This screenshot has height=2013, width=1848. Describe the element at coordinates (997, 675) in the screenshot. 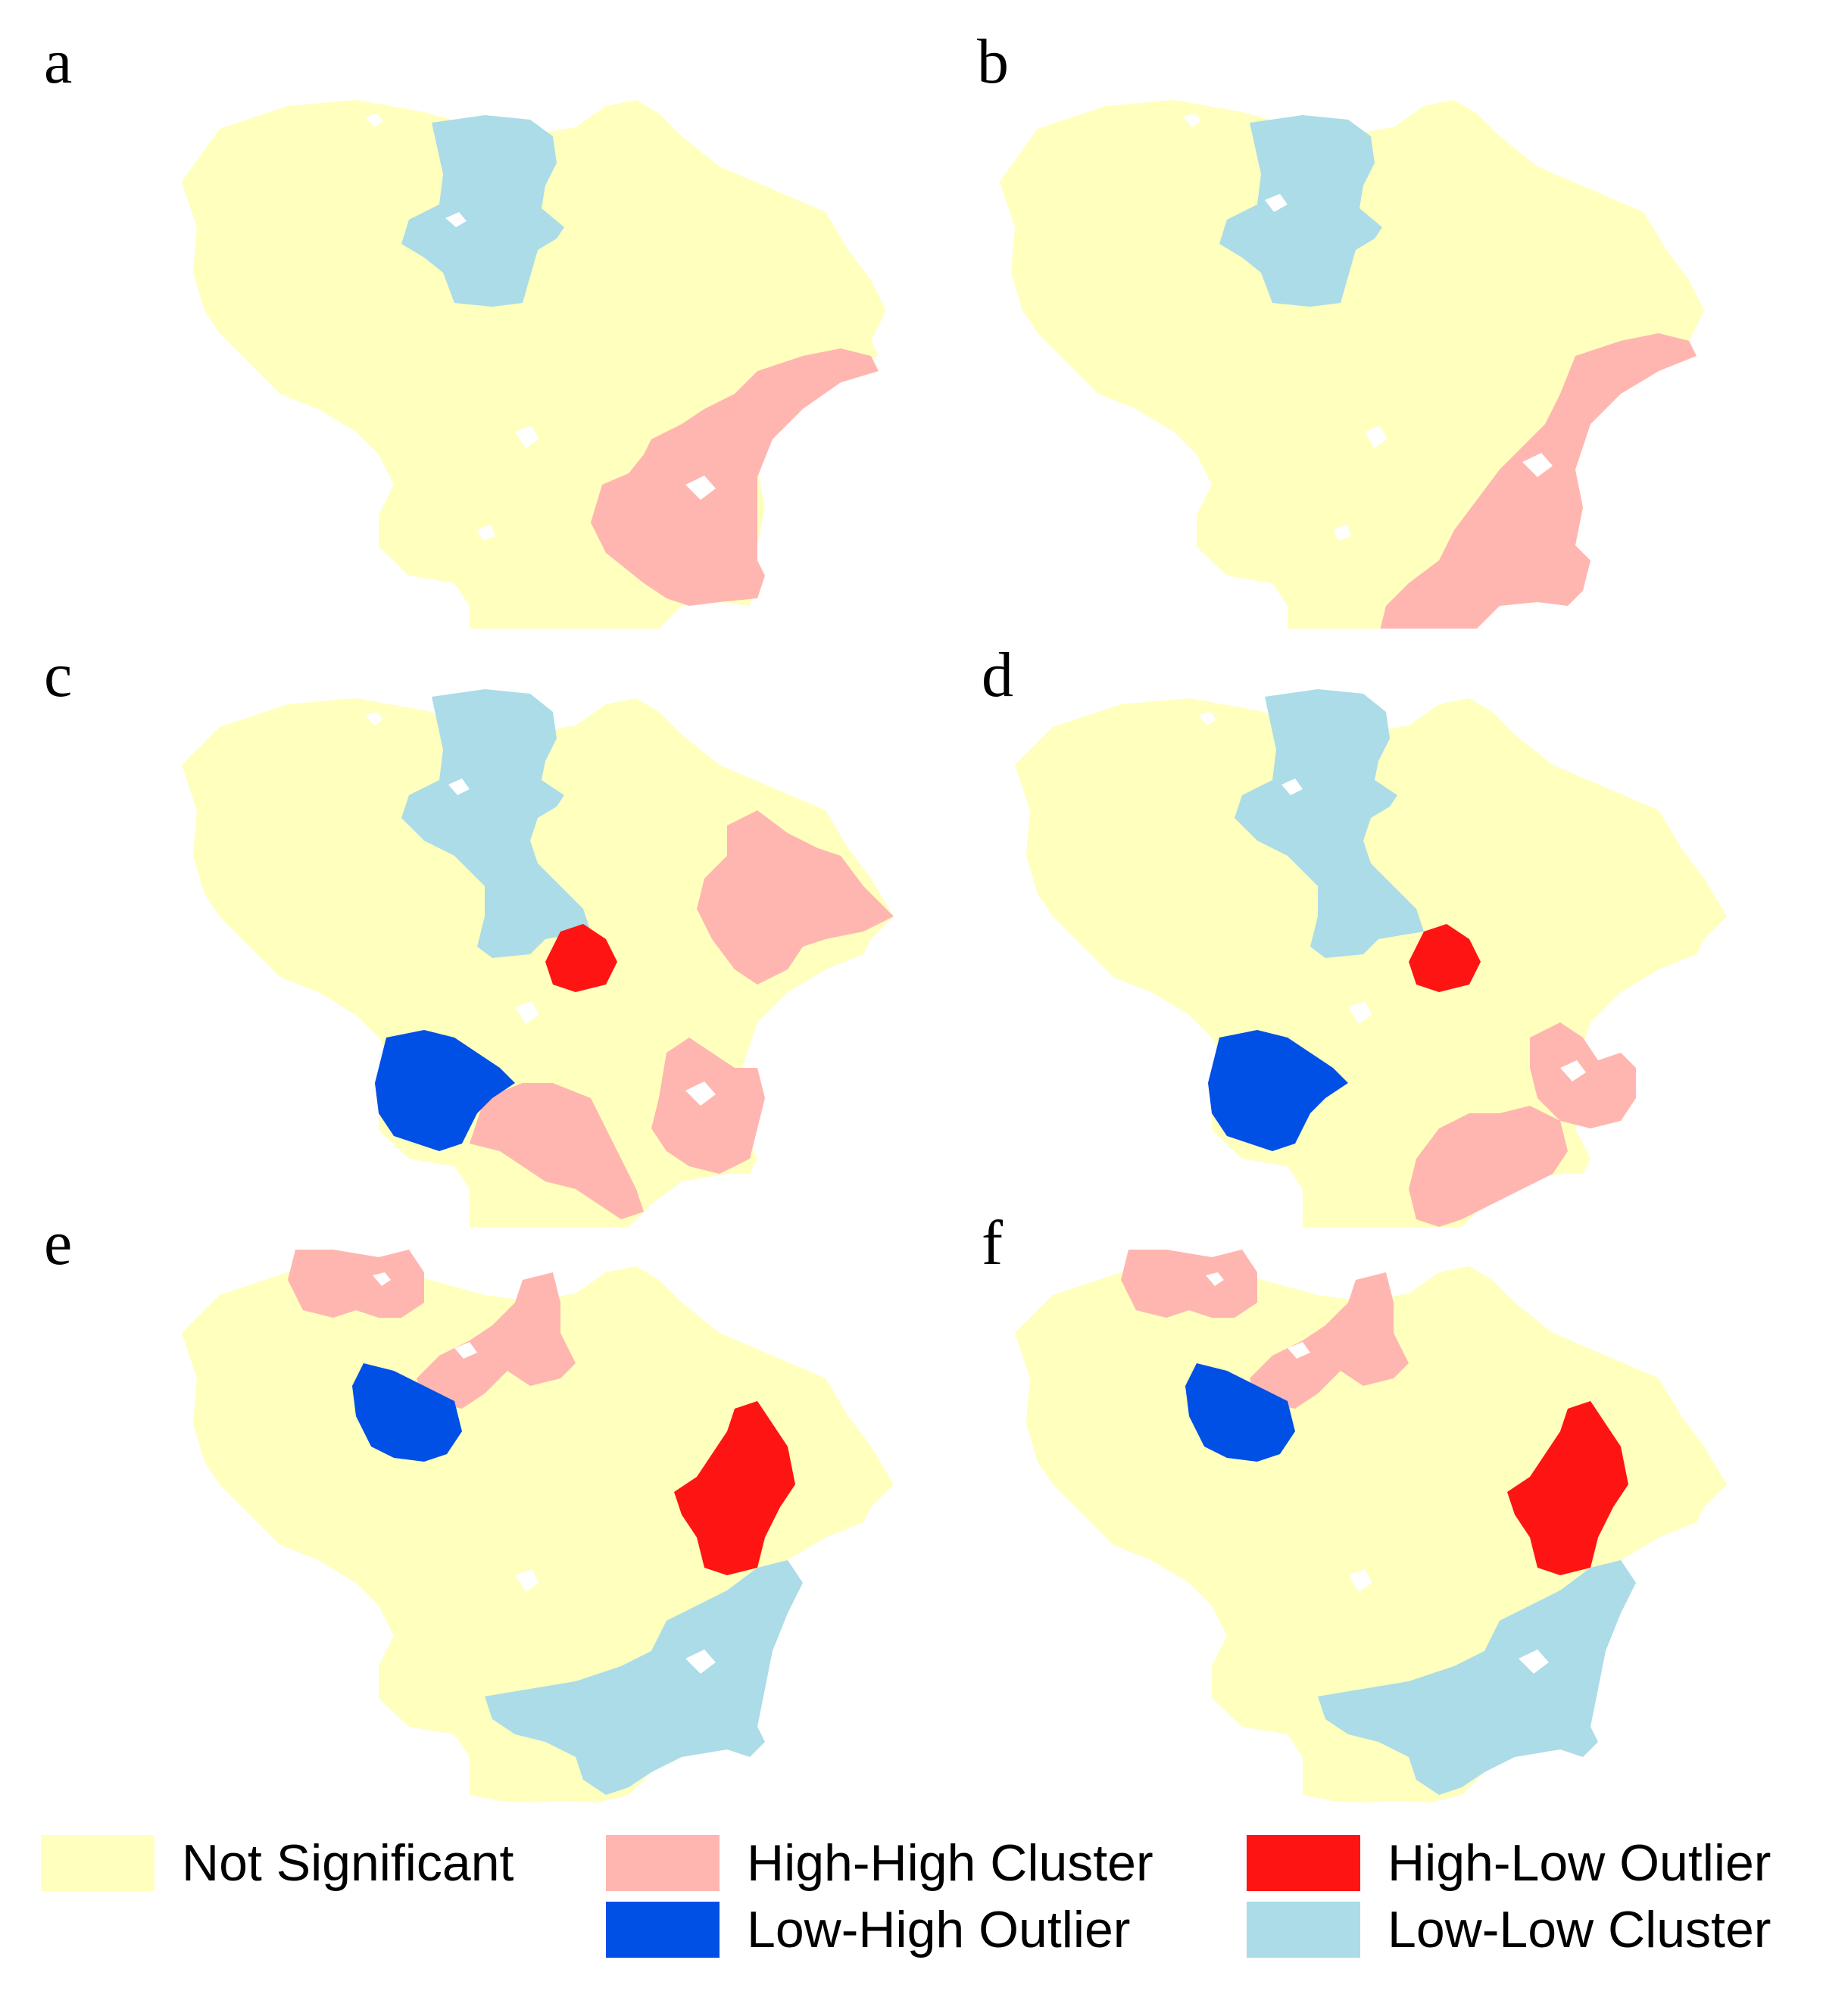

I see `panel-label-d: d` at that location.